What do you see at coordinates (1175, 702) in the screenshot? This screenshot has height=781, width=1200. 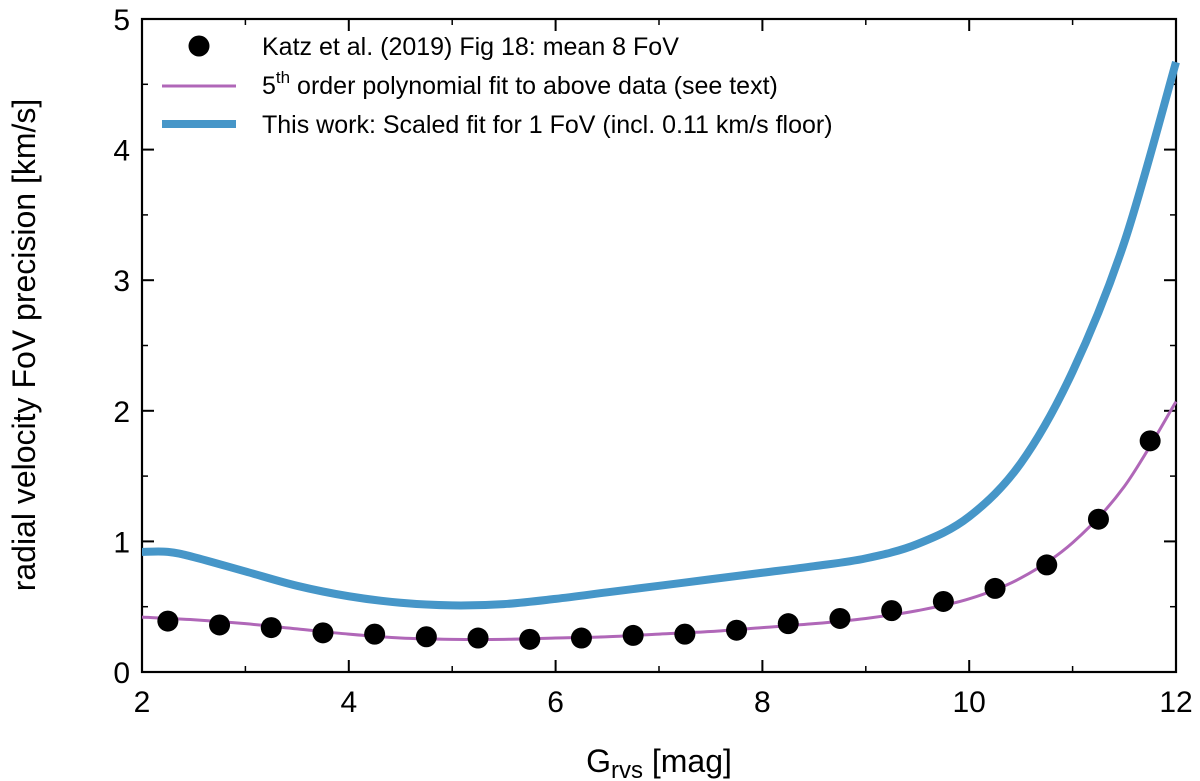 I see `x-tick-label: 12` at bounding box center [1175, 702].